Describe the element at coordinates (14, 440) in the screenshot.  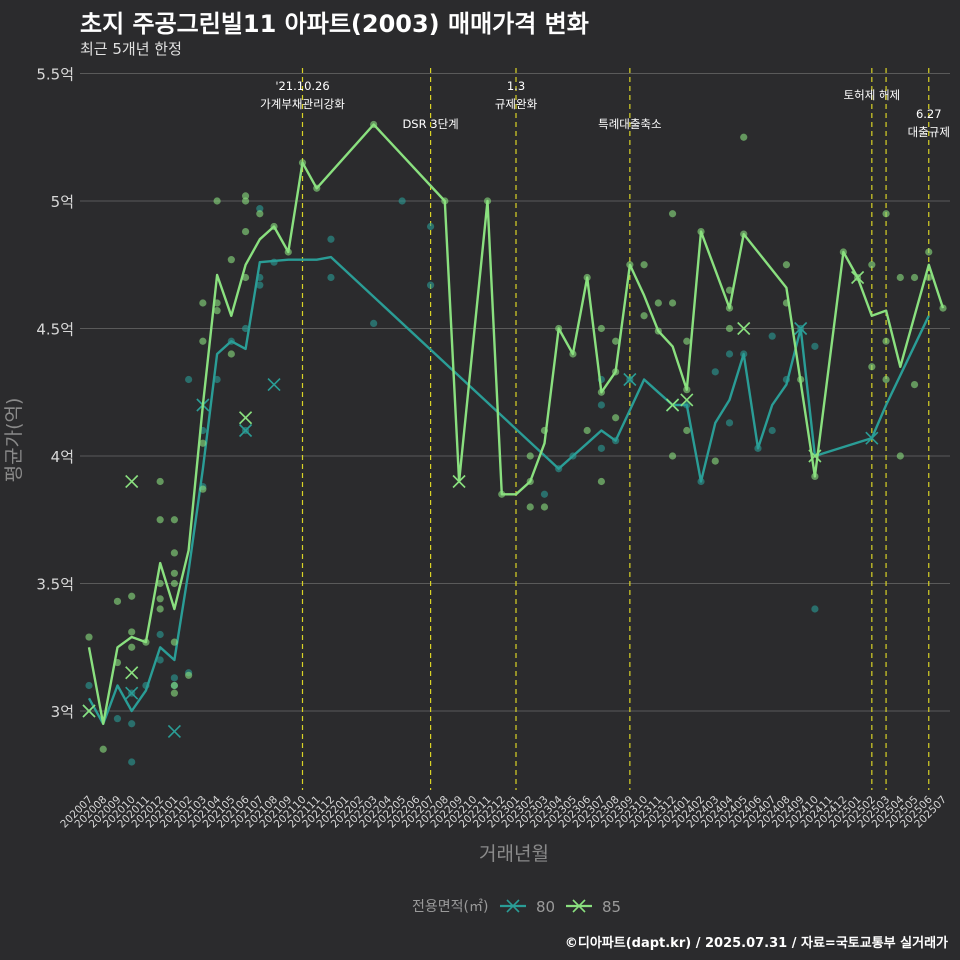
I see `y-axis-label: 평균가(억)` at that location.